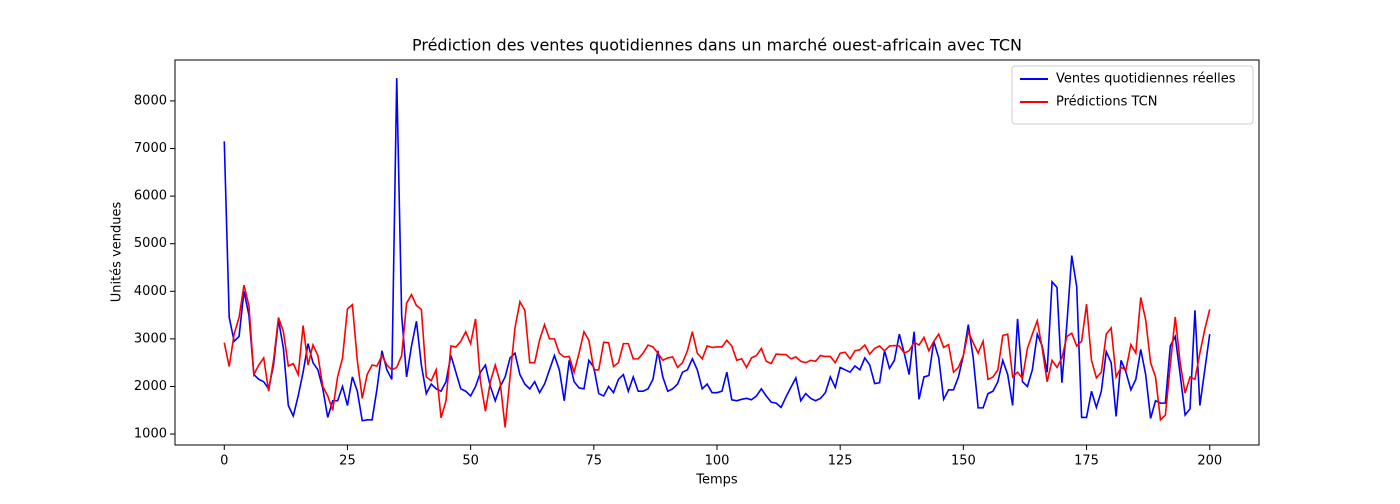 This screenshot has width=1400, height=504. I want to click on legend-label: Prédictions TCN, so click(1106, 102).